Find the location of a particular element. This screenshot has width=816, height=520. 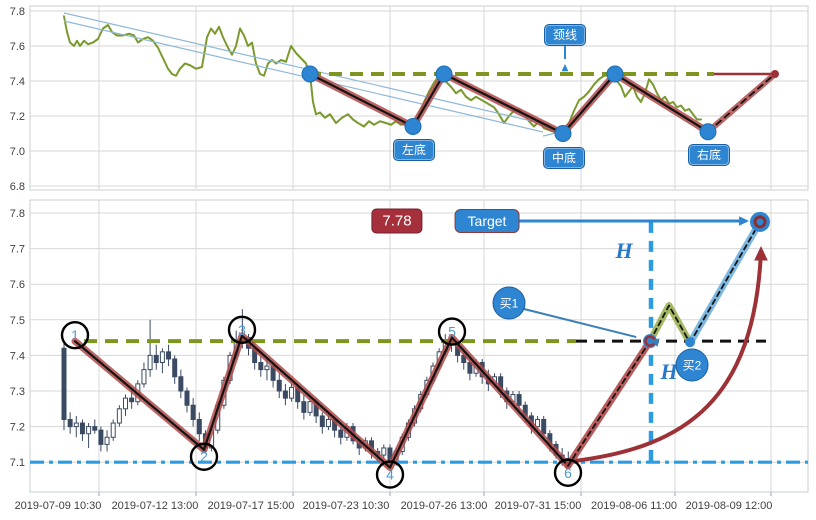

projection-curve-arrow is located at coordinates (670, 354).